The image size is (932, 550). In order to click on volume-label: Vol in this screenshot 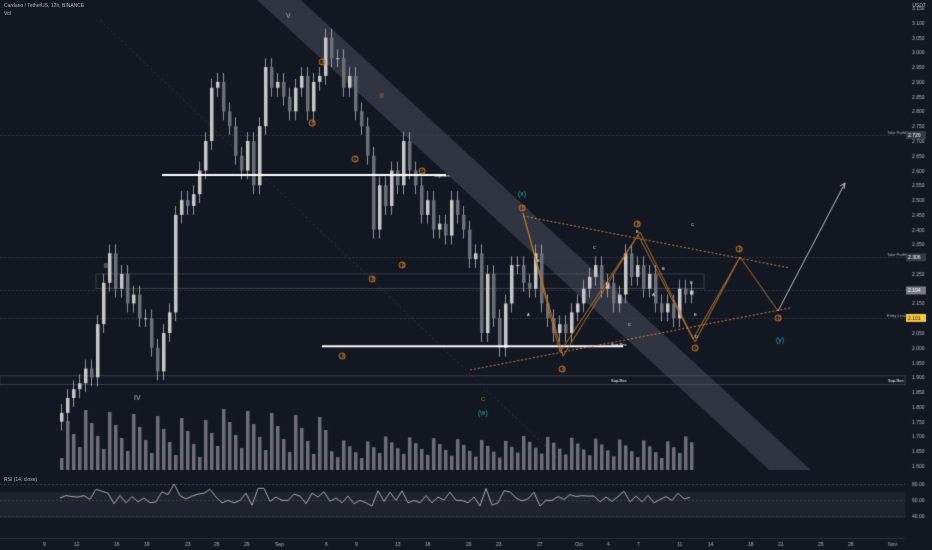, I will do `click(7, 14)`.